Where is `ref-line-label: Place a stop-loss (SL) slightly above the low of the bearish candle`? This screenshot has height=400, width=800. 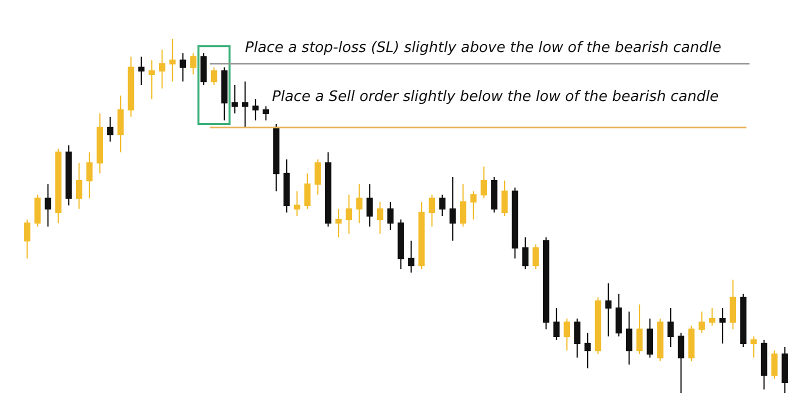
ref-line-label: Place a stop-loss (SL) slightly above the low of the bearish candle is located at coordinates (483, 48).